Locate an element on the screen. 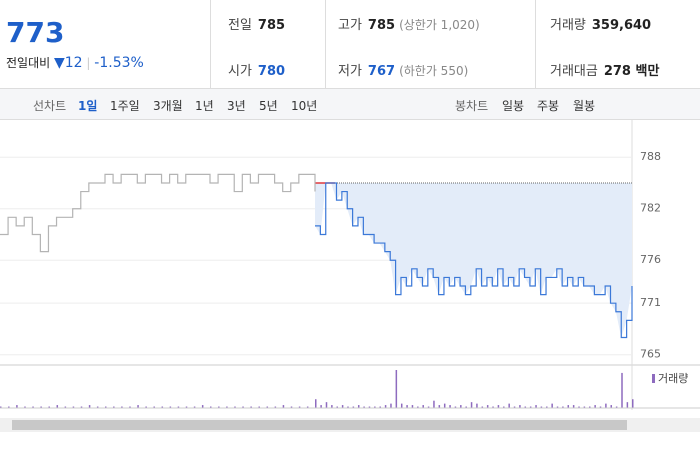  candle-tab: 주봉 is located at coordinates (548, 106).